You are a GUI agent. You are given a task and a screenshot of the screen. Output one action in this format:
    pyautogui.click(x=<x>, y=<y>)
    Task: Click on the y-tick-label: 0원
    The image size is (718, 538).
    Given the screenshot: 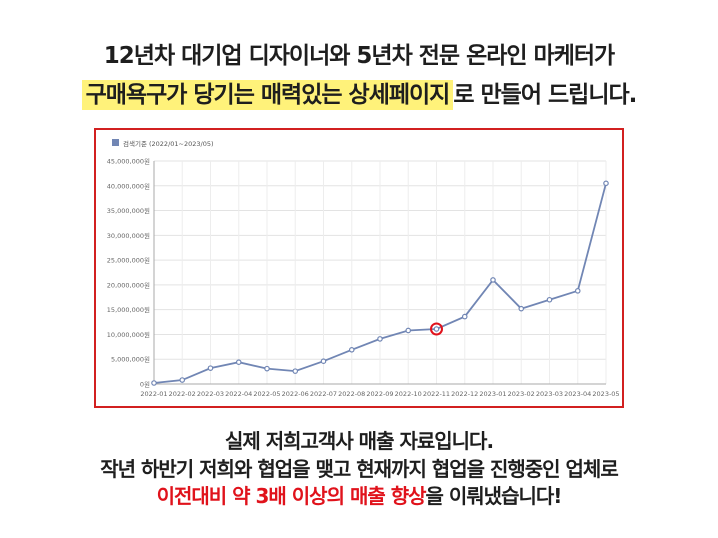 What is the action you would take?
    pyautogui.click(x=145, y=384)
    